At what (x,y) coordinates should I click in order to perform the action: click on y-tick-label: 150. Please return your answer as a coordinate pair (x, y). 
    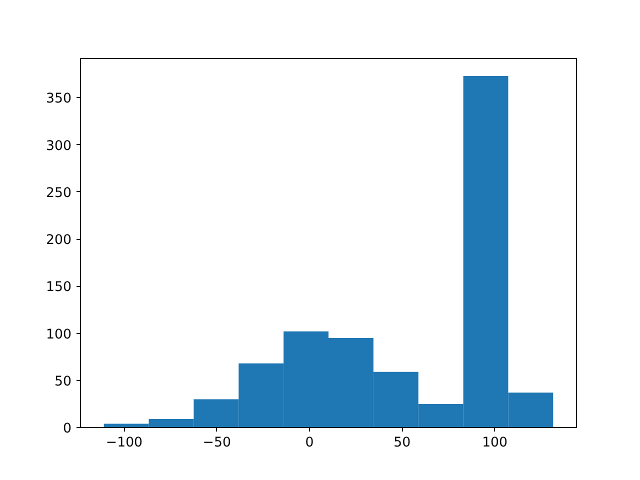
    Looking at the image, I should click on (59, 288).